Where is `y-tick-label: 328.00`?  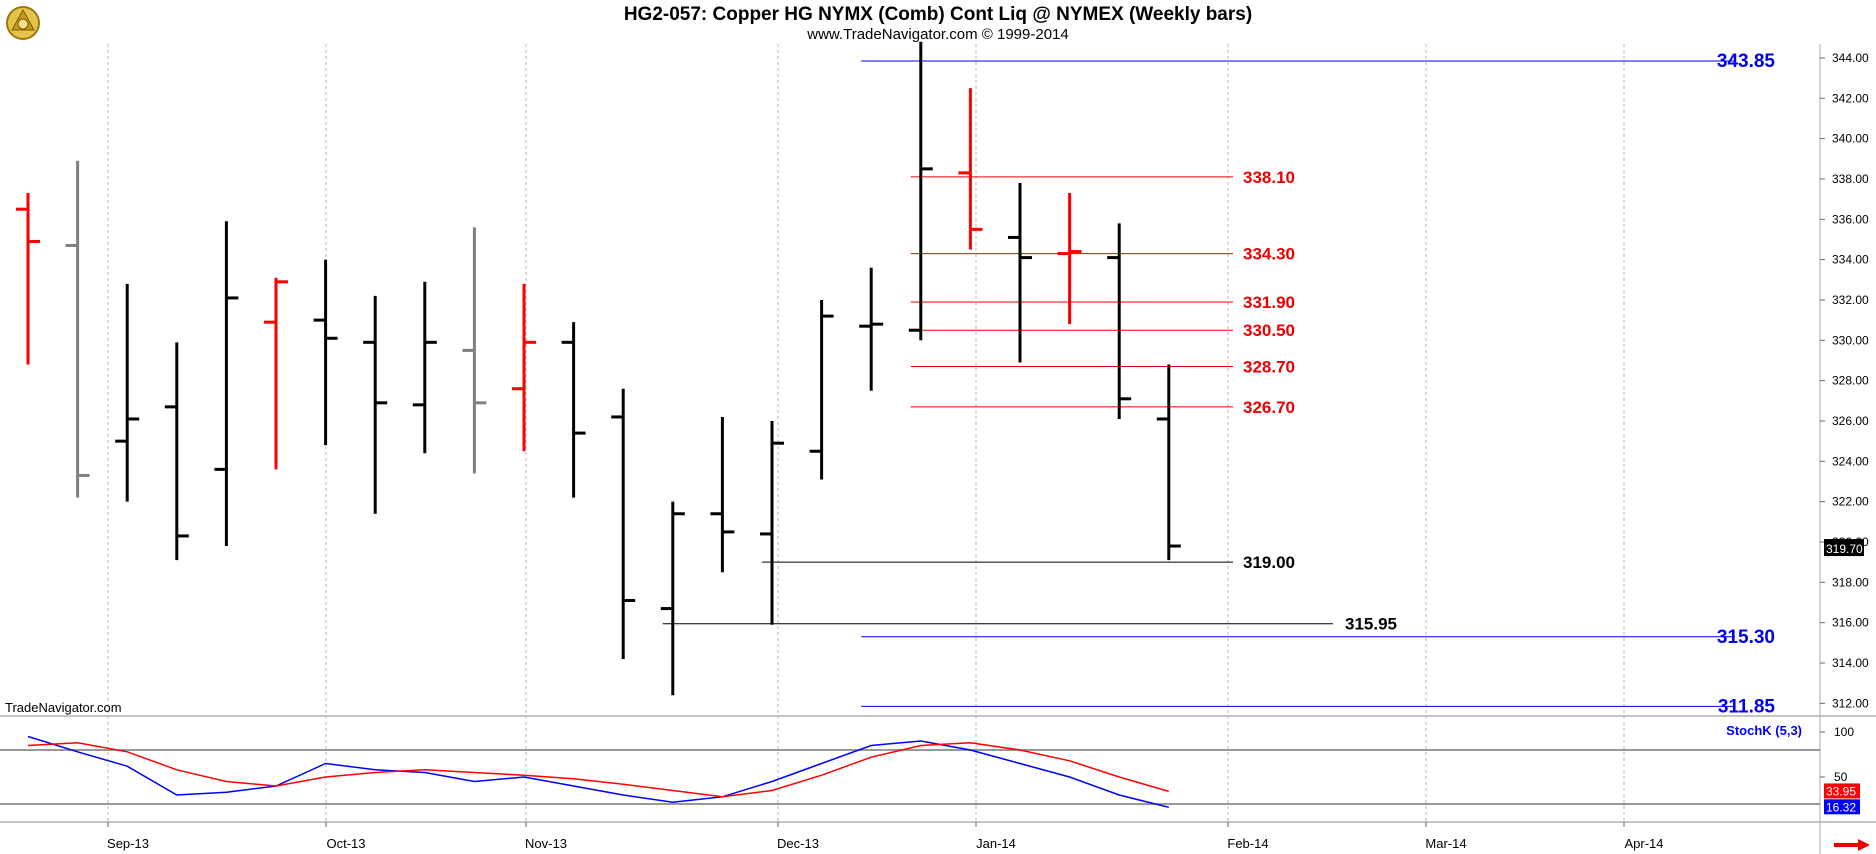
y-tick-label: 328.00 is located at coordinates (1850, 381).